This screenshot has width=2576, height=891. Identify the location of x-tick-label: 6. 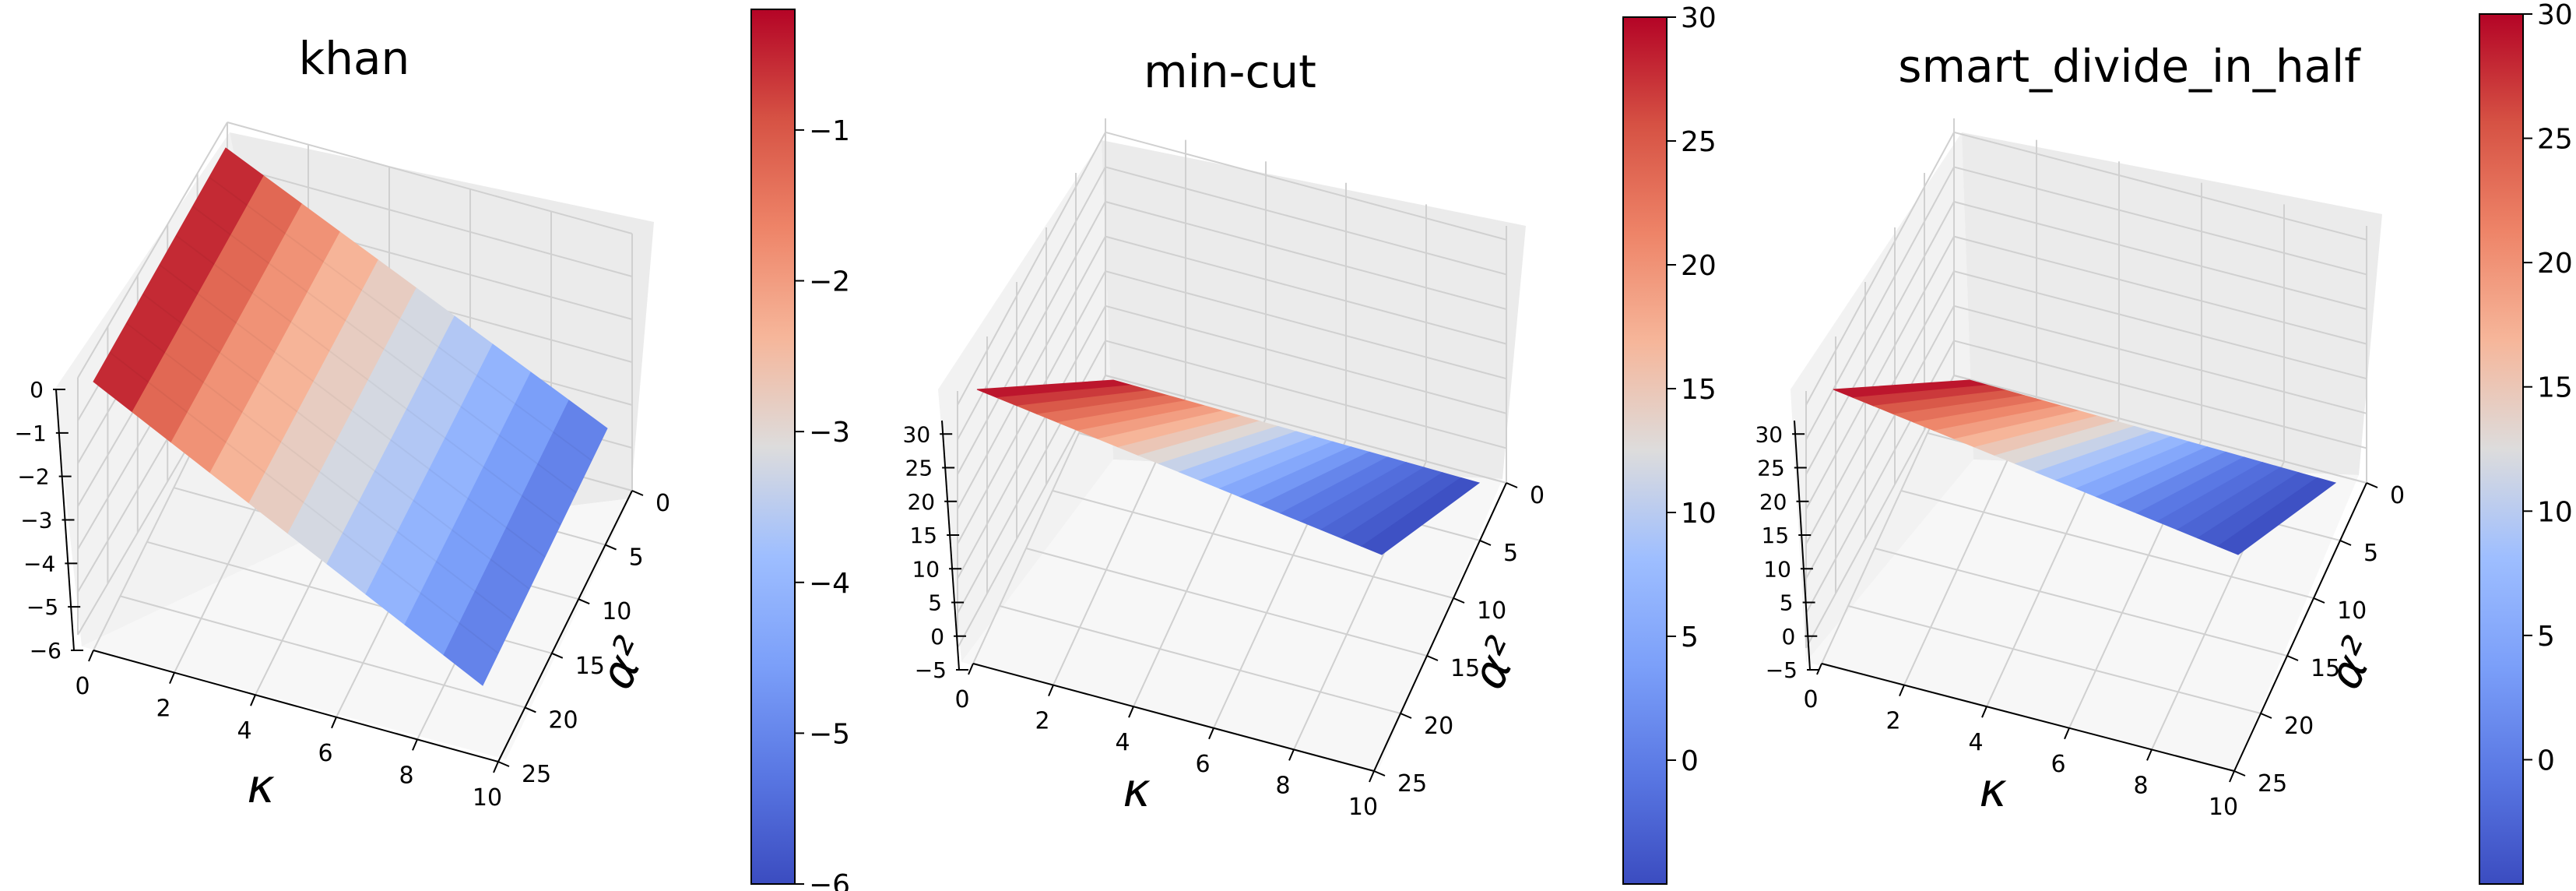
(2058, 764).